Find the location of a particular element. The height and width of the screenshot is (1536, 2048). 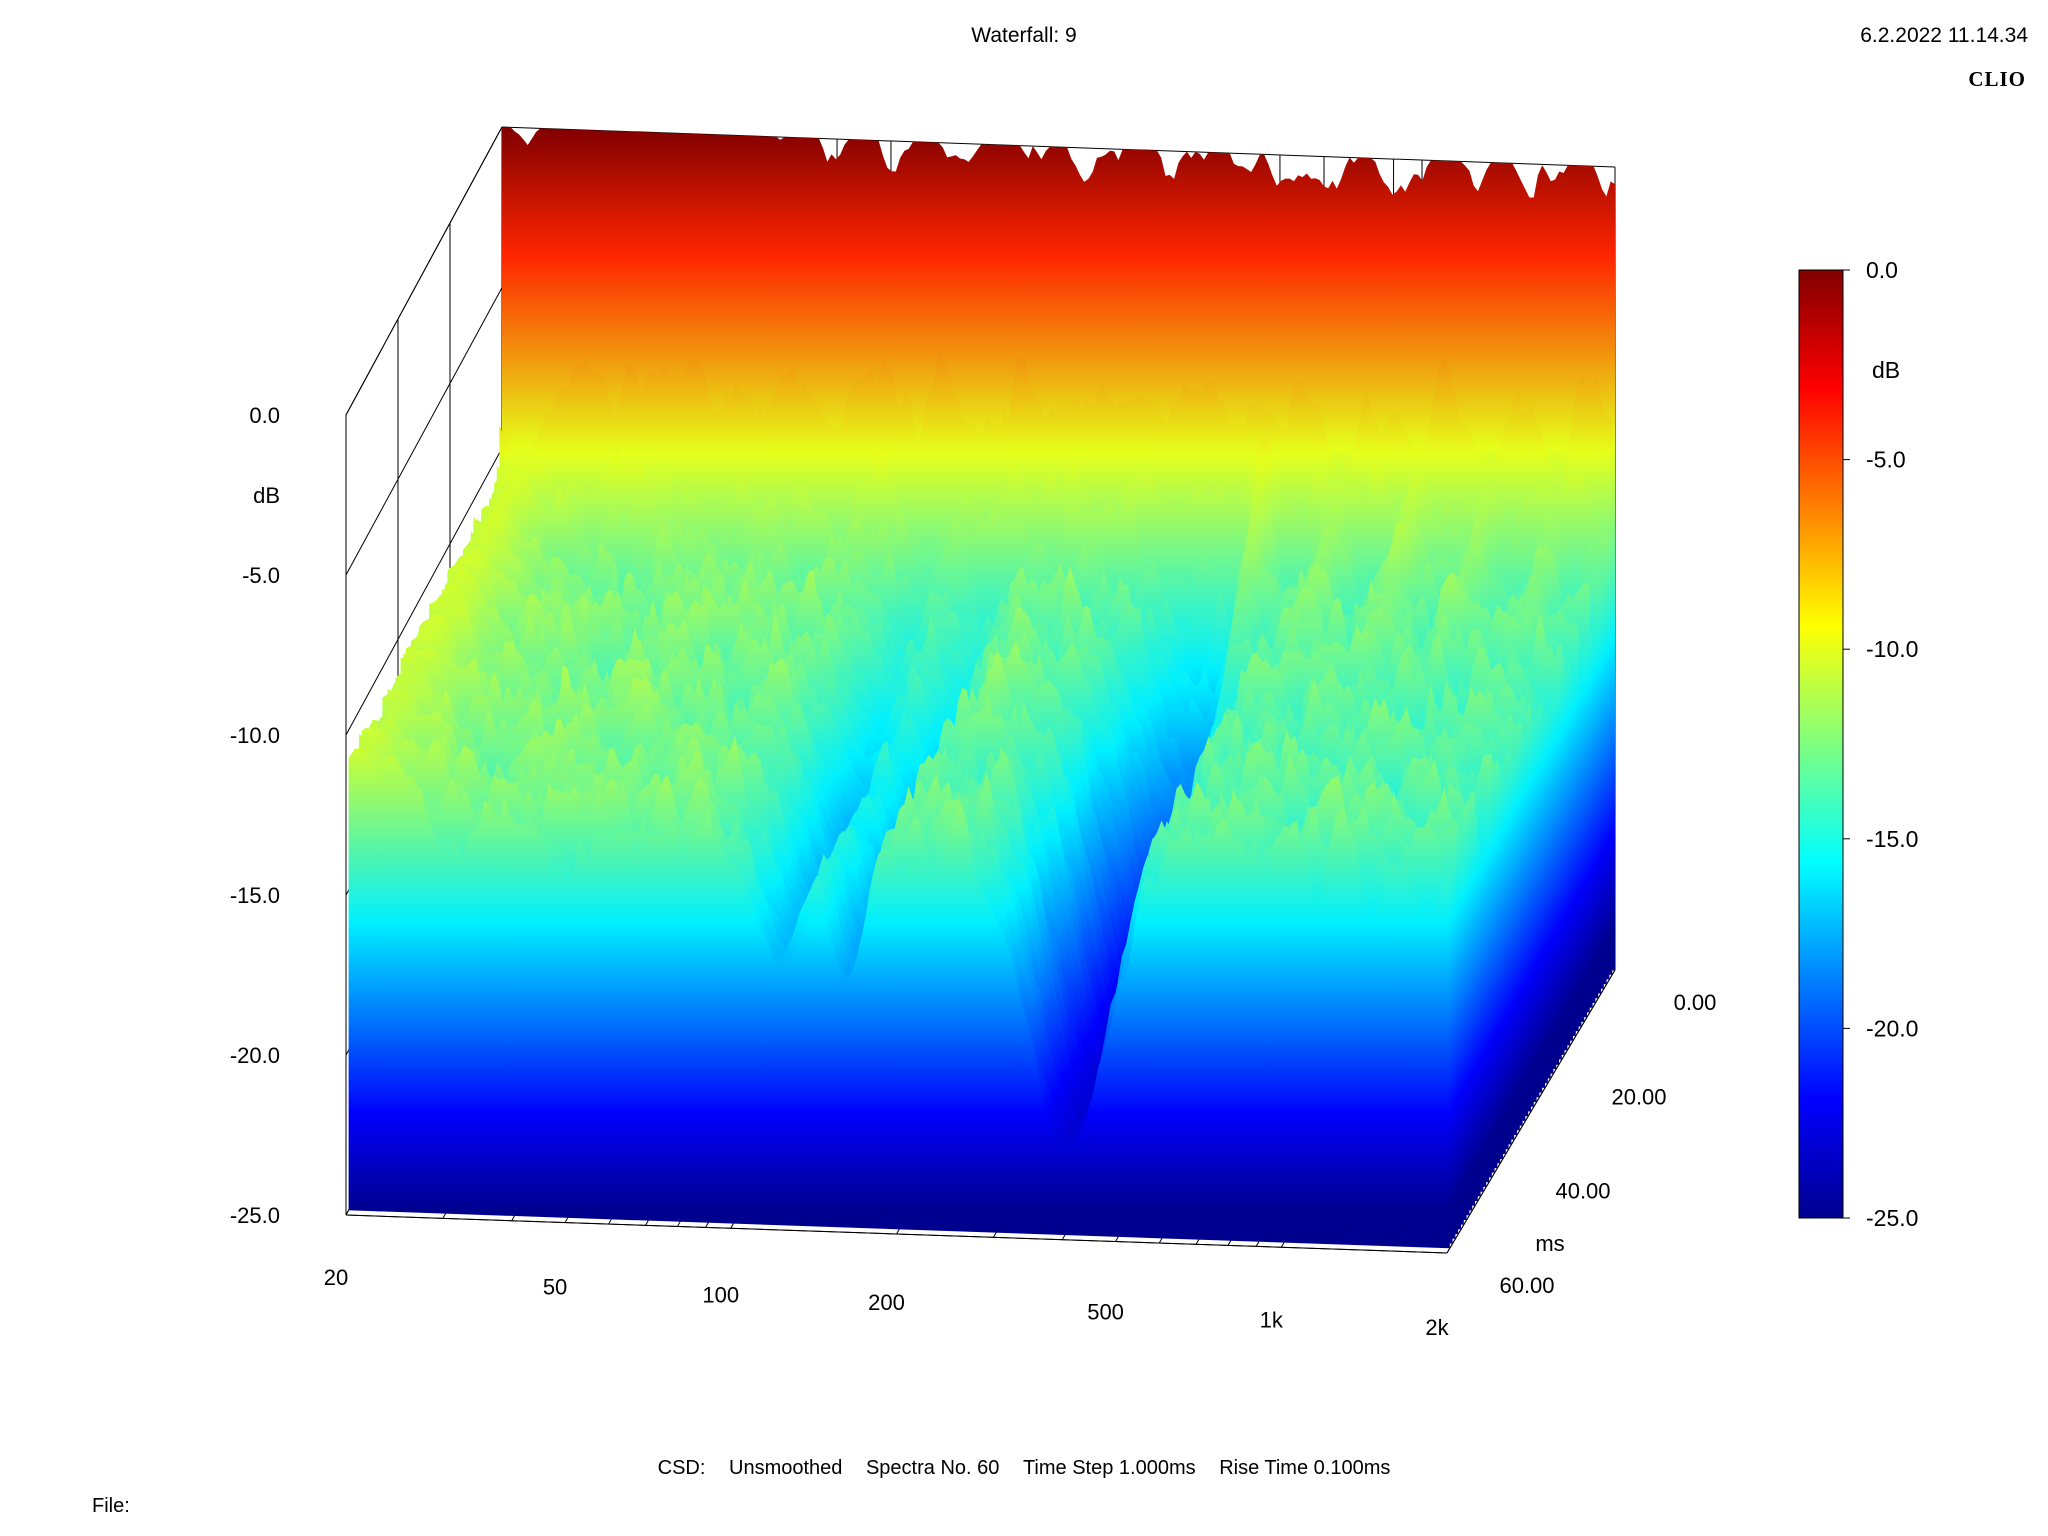

colorbar-tick-label: -15.0 is located at coordinates (1892, 839).